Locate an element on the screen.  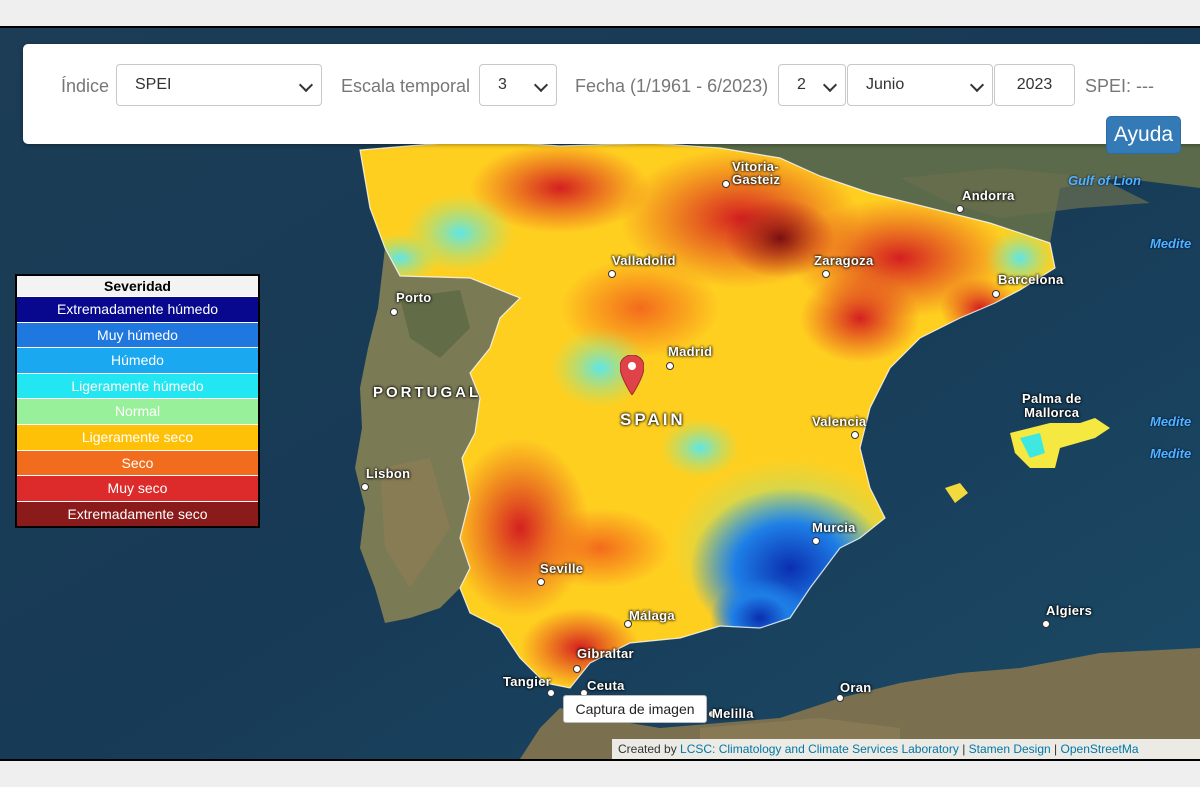
city-label-zaragoza: Zaragoza is located at coordinates (844, 260).